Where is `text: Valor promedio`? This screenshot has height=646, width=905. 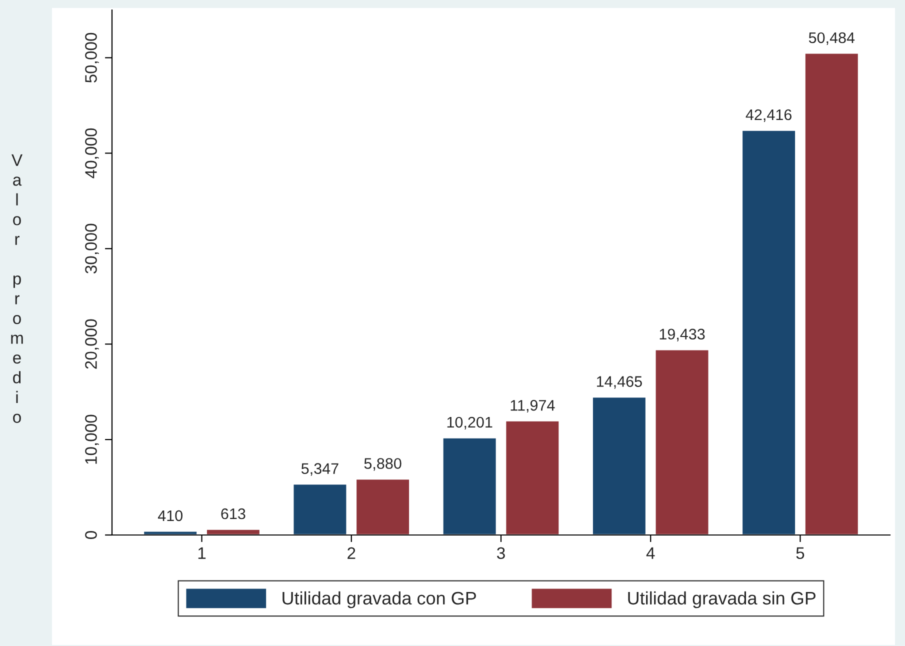
text: Valor promedio is located at coordinates (17, 288).